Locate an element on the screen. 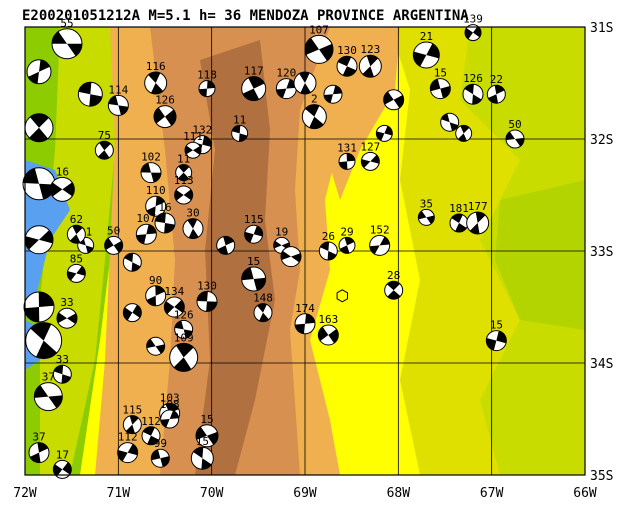 The height and width of the screenshot is (507, 632). focal-mechanism: 134 is located at coordinates (174, 301).